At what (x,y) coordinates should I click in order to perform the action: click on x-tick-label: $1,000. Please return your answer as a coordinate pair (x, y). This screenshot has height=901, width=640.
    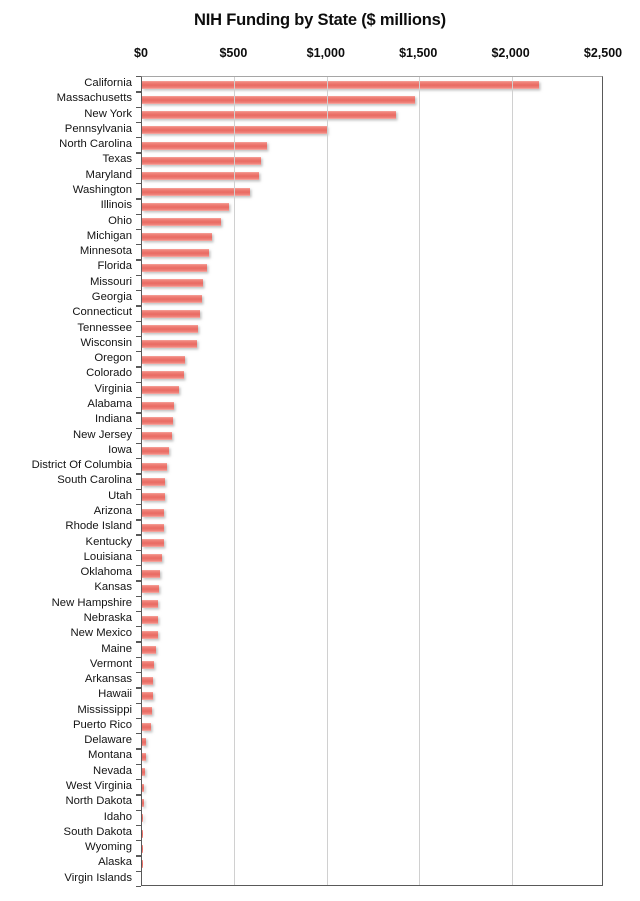
    Looking at the image, I should click on (325, 53).